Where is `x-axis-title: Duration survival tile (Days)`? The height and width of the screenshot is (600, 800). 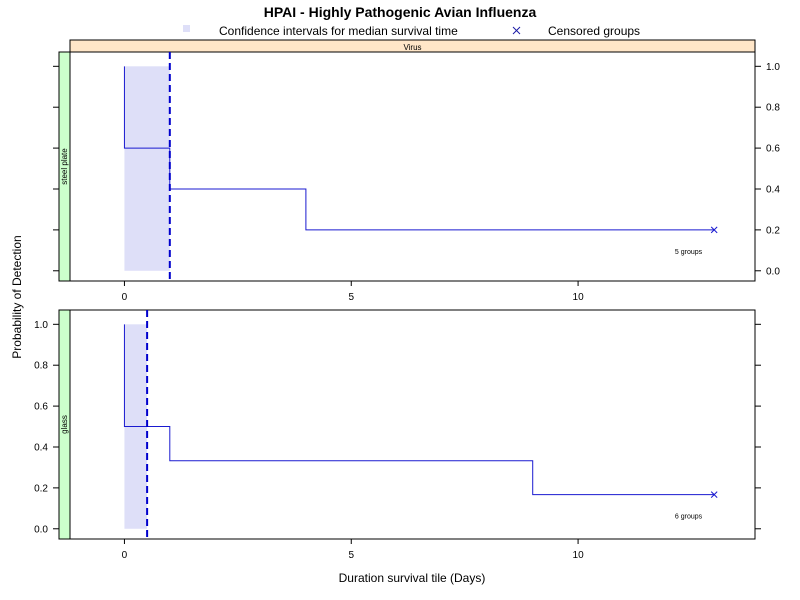
x-axis-title: Duration survival tile (Days) is located at coordinates (412, 578).